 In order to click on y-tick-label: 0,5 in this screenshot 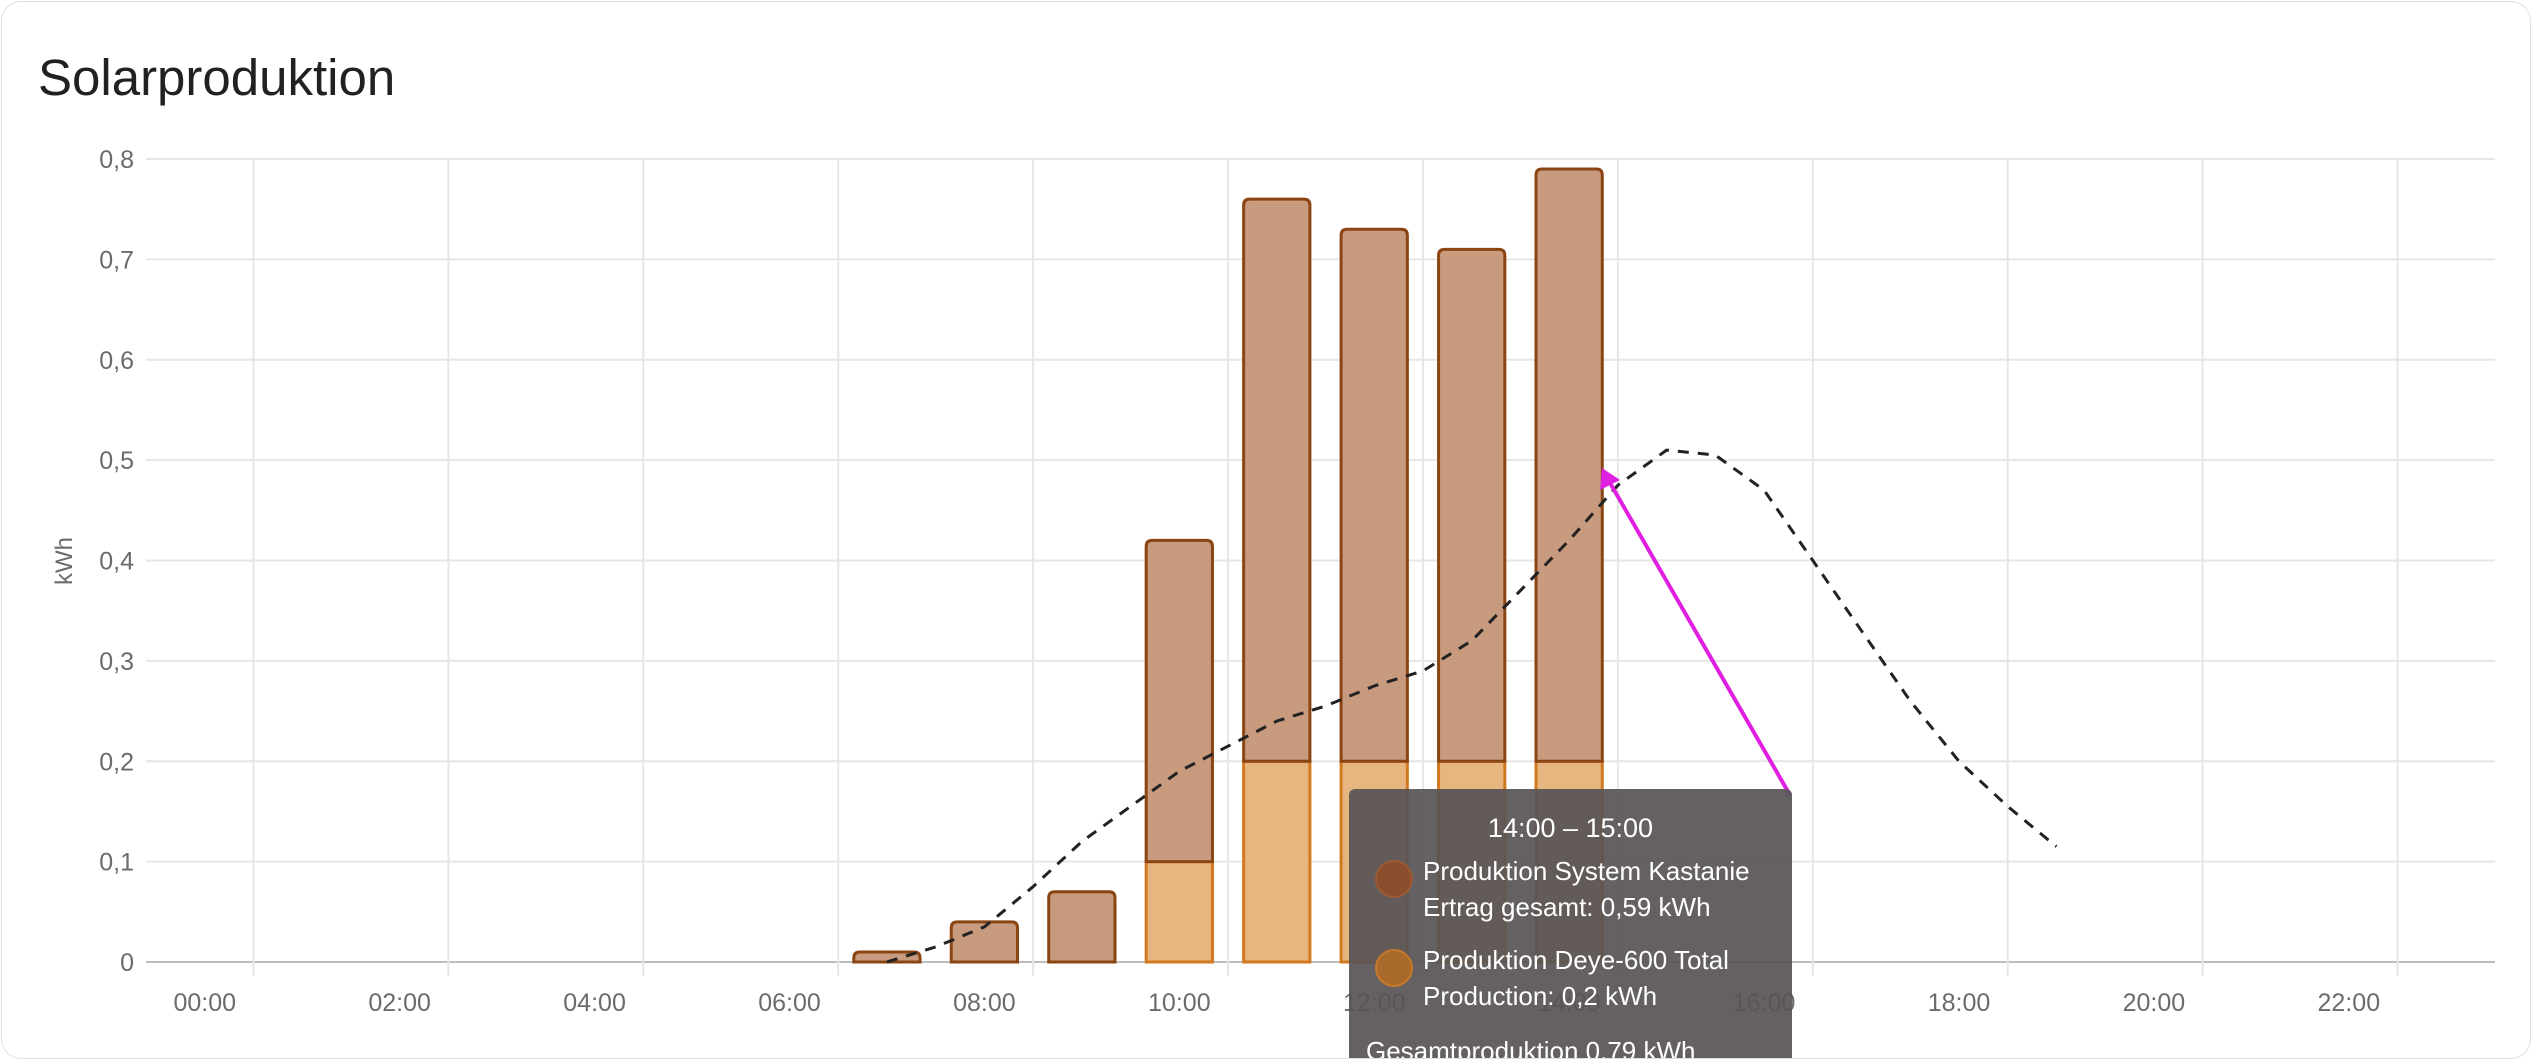, I will do `click(116, 461)`.